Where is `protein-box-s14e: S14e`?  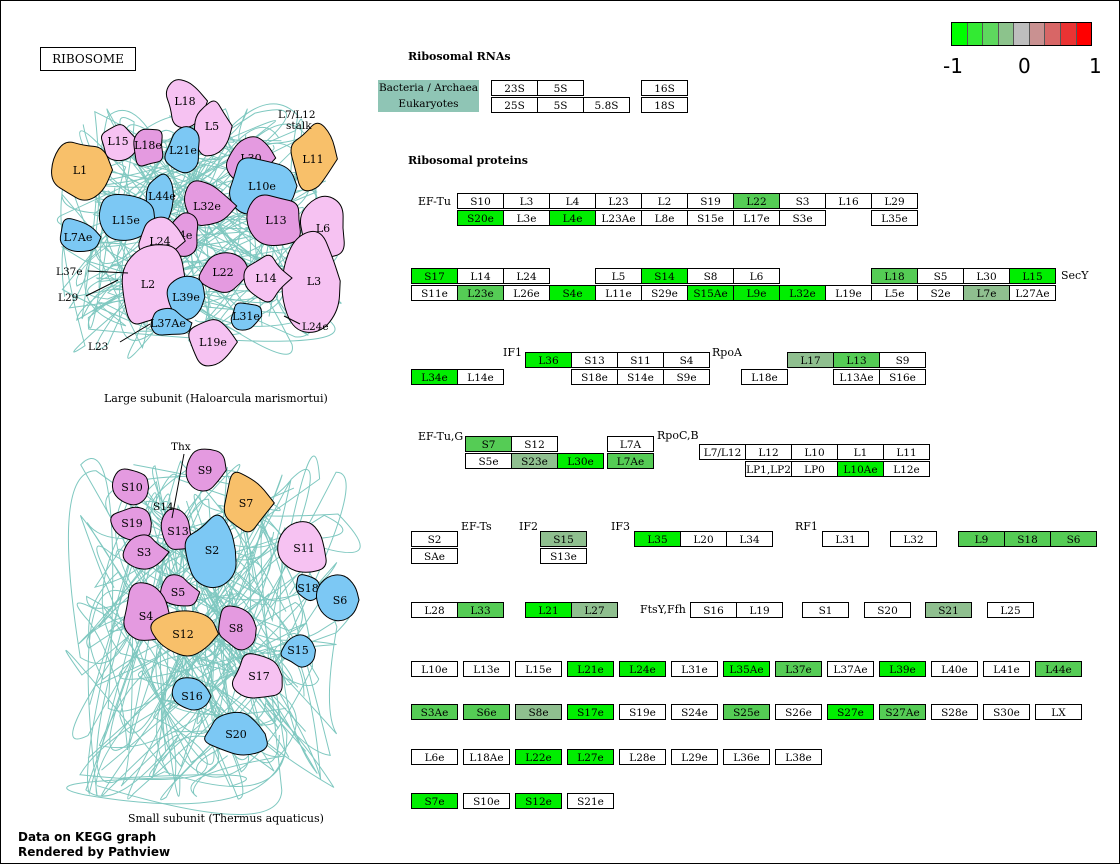
protein-box-s14e: S14e is located at coordinates (640, 377).